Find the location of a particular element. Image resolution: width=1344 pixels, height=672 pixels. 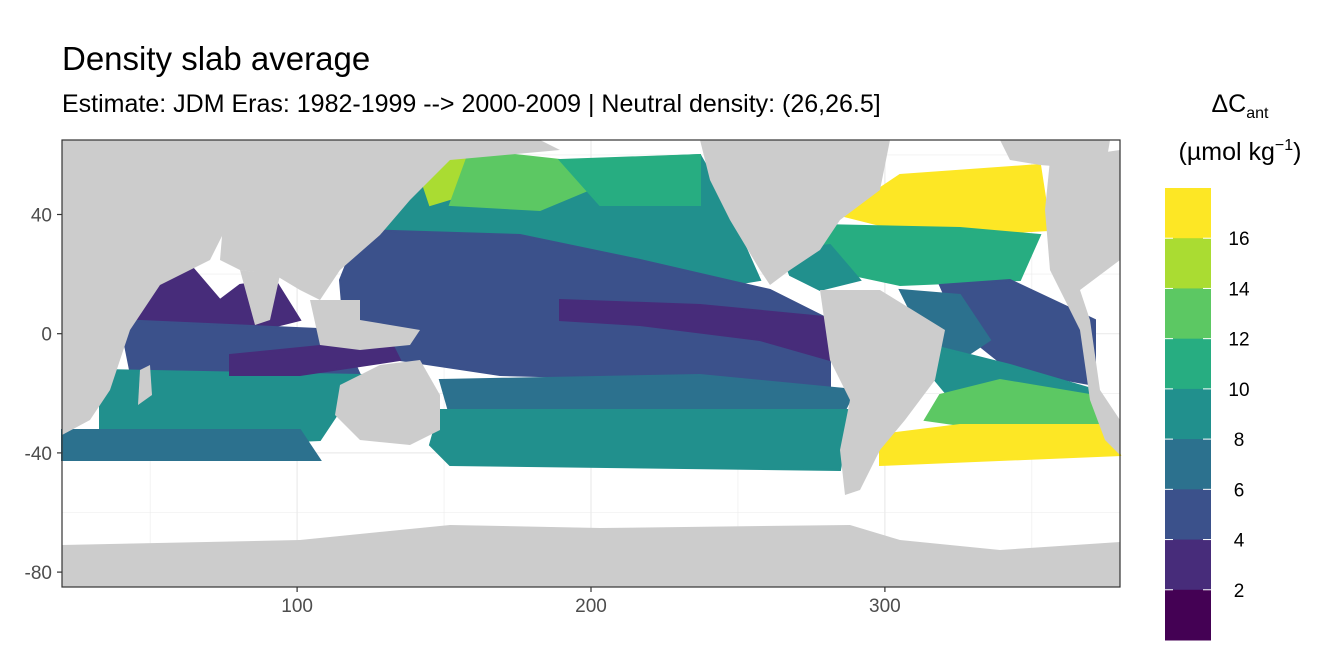

landmass-north-america is located at coordinates (795, 212).